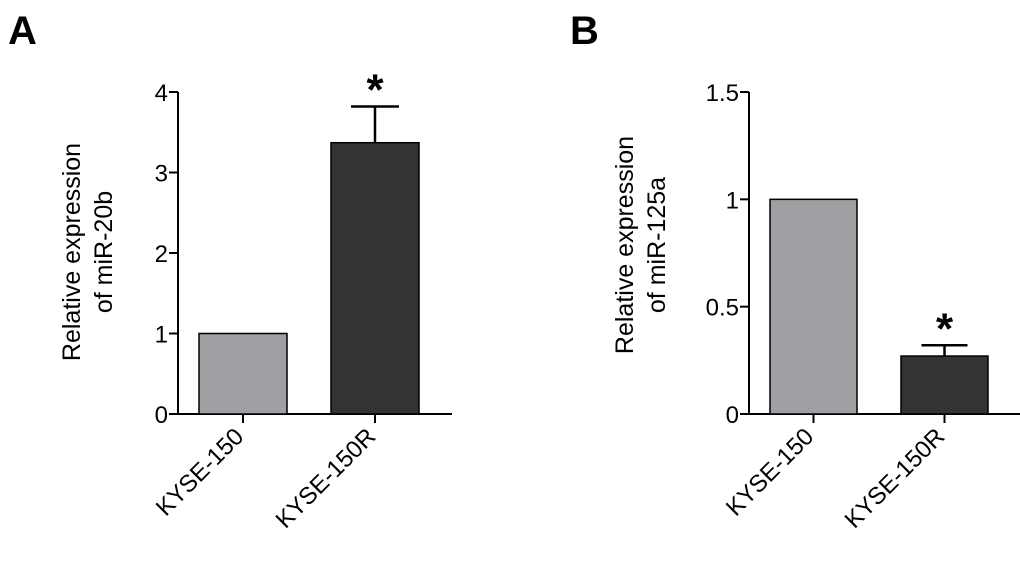 The image size is (1020, 567). Describe the element at coordinates (22, 31) in the screenshot. I see `panel-label: A` at that location.